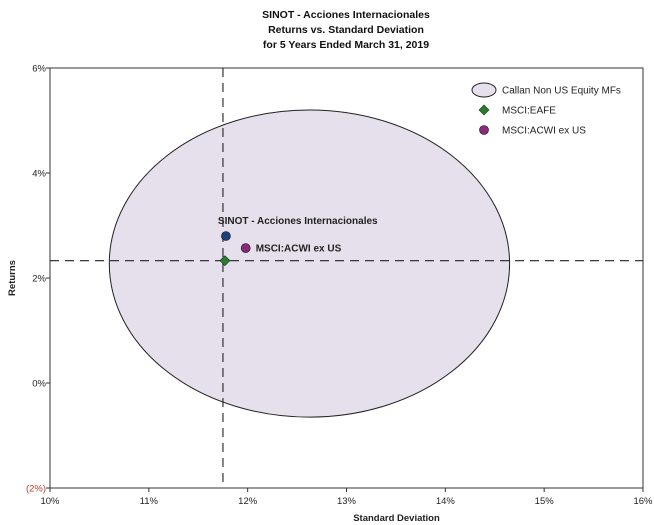  Describe the element at coordinates (484, 110) in the screenshot. I see `legend-msci-eafe-marker` at that location.